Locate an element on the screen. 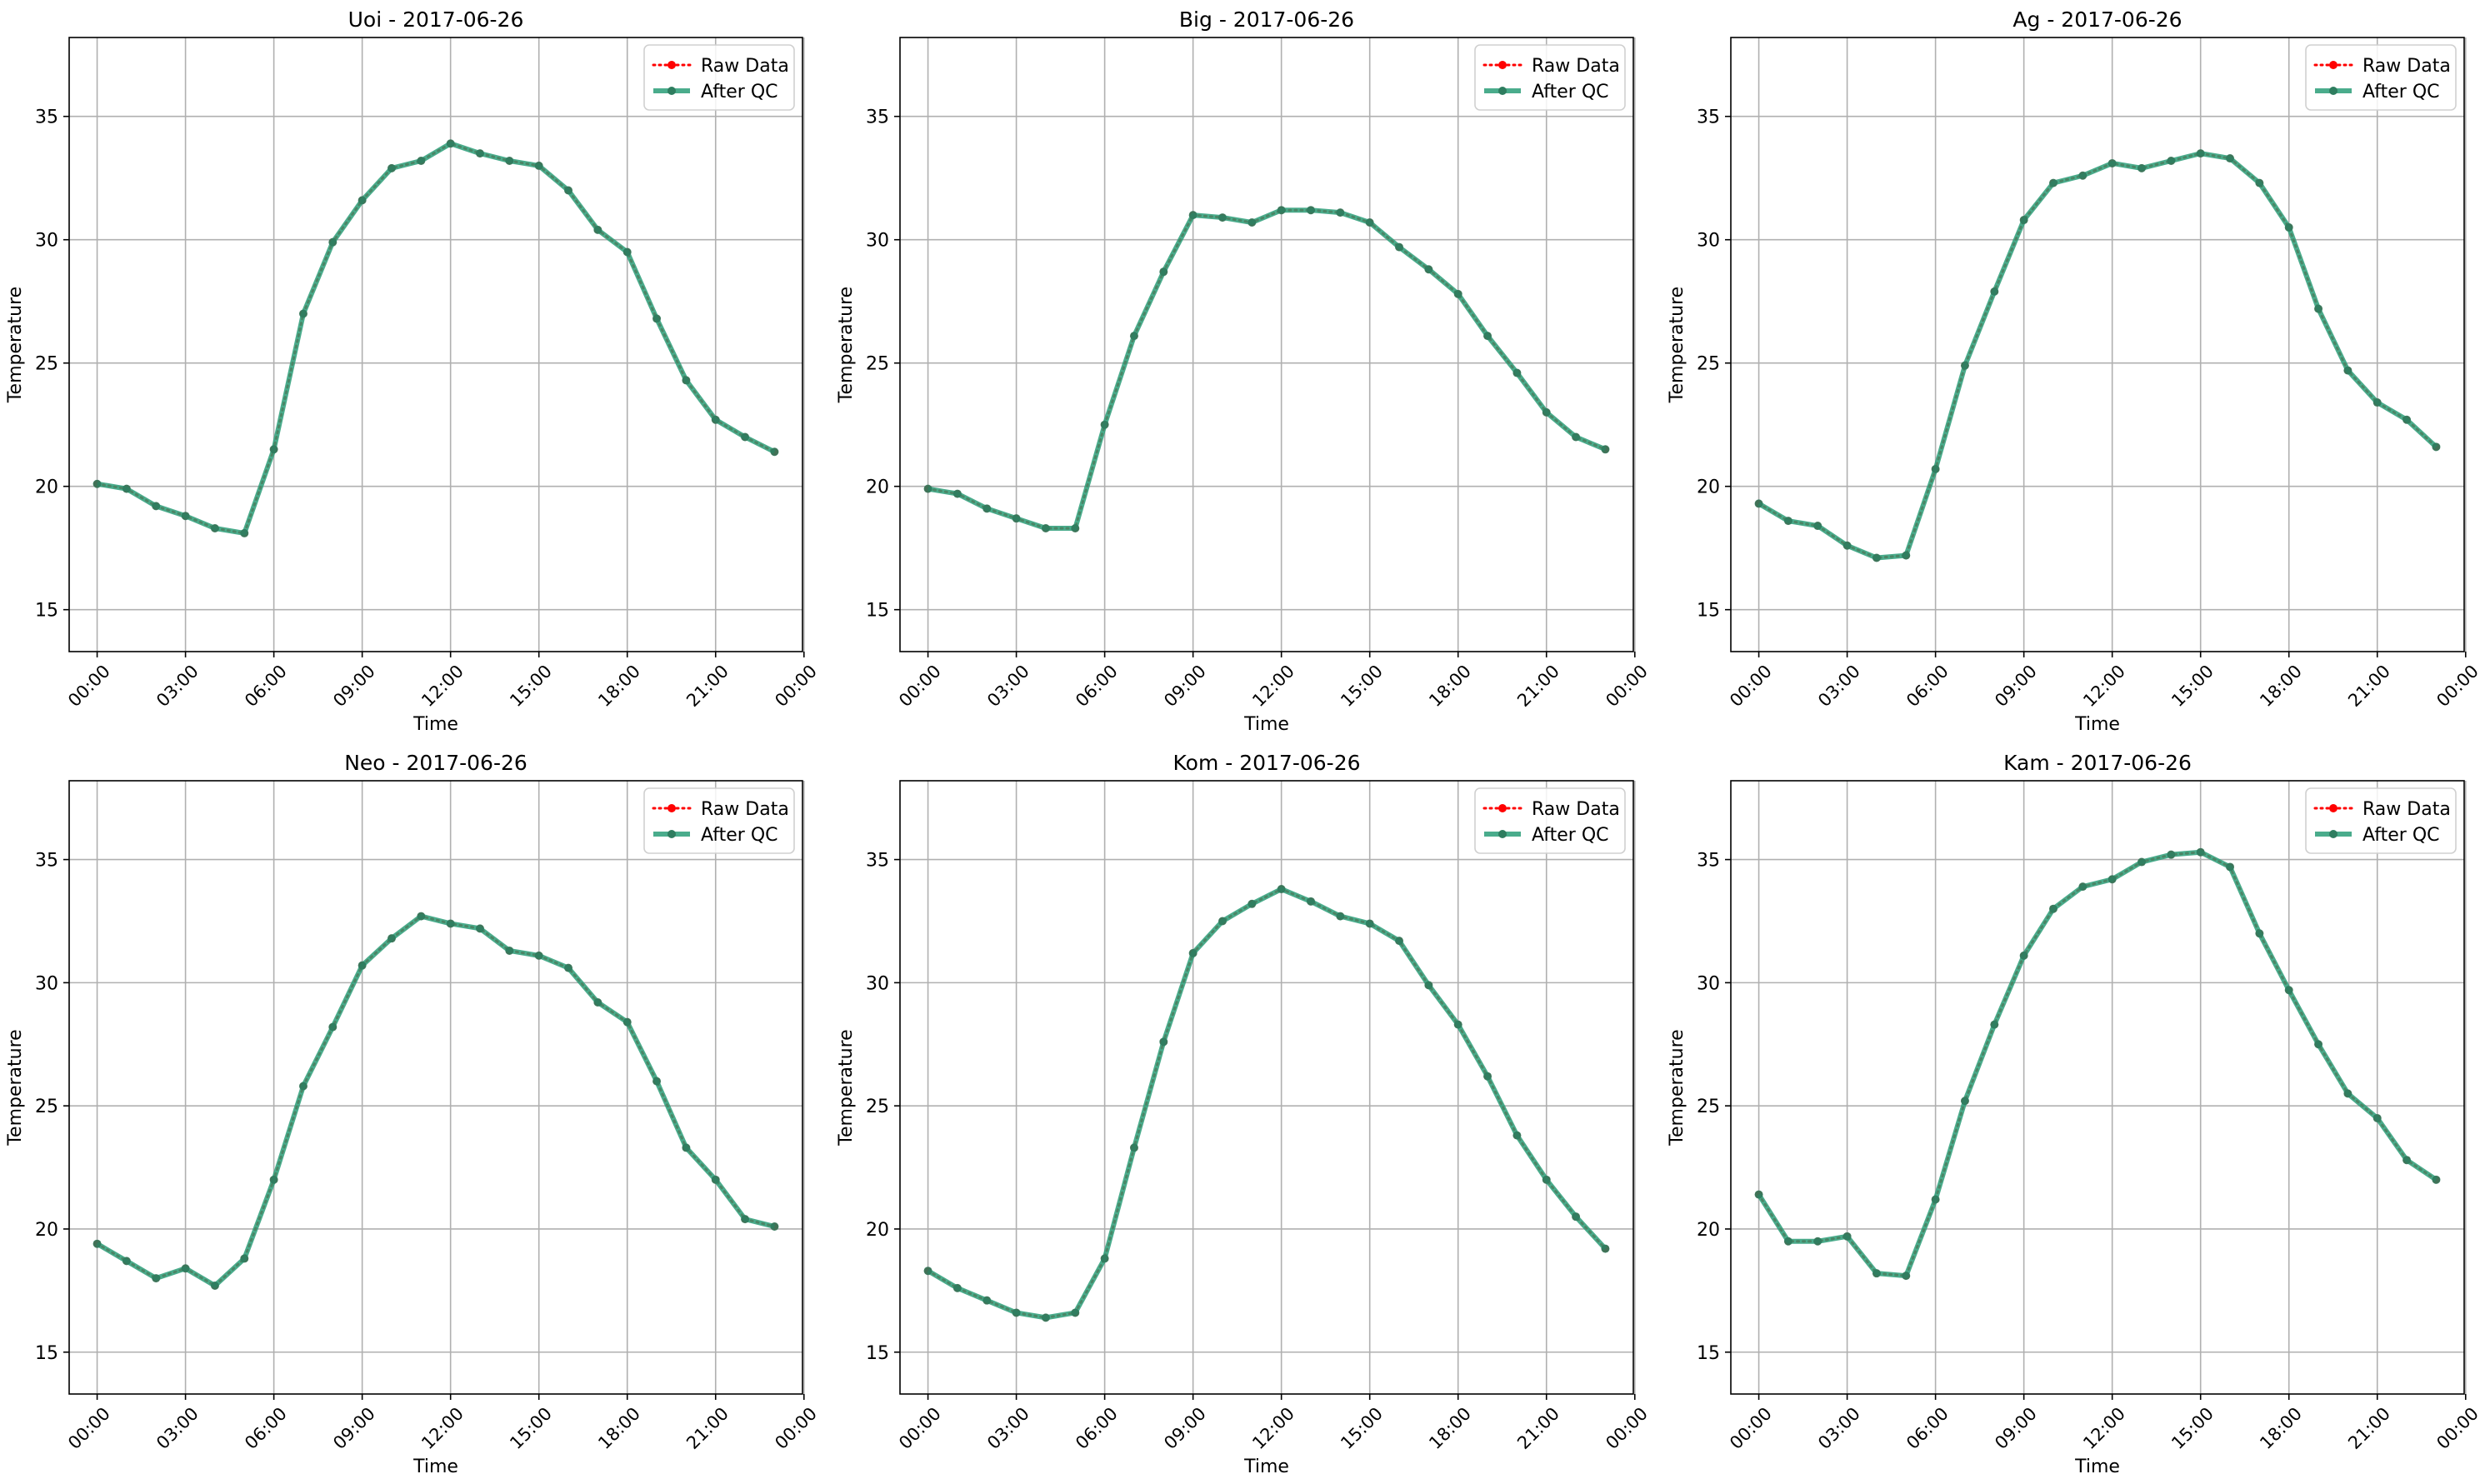  y-tick-label: 35 is located at coordinates (46, 862).